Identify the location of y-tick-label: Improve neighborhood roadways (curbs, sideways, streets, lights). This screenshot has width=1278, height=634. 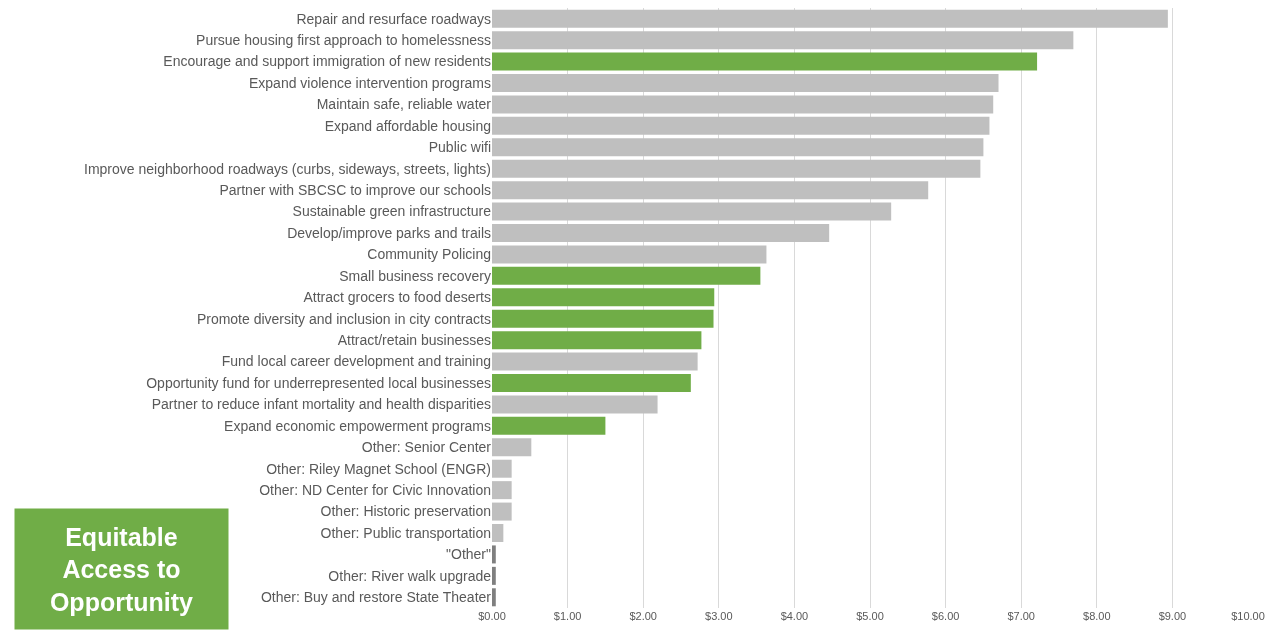
(287, 168).